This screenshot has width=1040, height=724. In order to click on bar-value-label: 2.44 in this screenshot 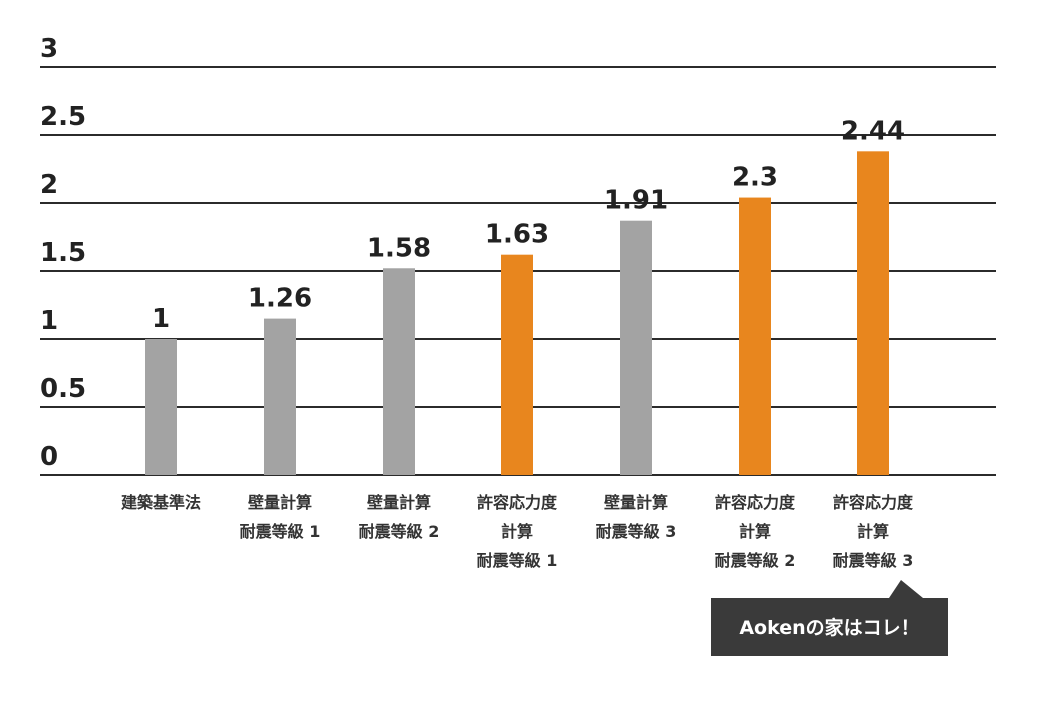, I will do `click(873, 131)`.